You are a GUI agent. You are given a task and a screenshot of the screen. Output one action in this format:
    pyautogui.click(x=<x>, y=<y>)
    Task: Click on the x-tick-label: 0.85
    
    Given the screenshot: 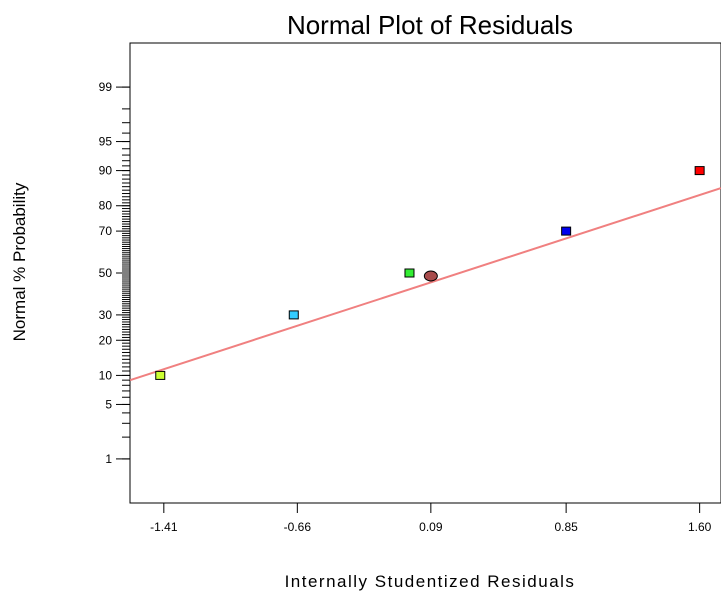 What is the action you would take?
    pyautogui.click(x=566, y=527)
    